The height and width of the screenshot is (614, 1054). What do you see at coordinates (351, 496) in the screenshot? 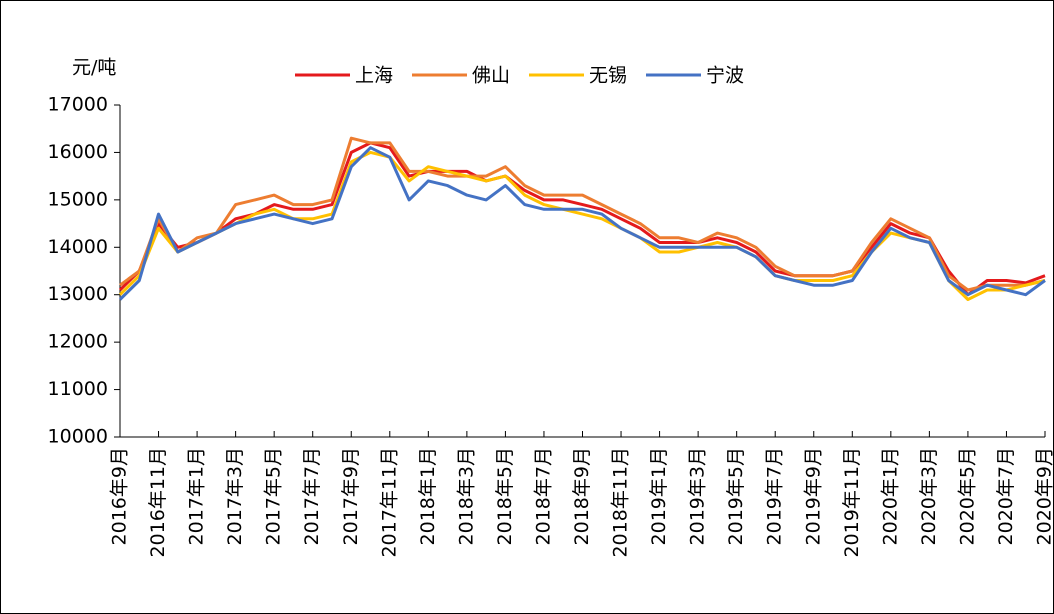
I see `x-tick-label: 2017年9月` at bounding box center [351, 496].